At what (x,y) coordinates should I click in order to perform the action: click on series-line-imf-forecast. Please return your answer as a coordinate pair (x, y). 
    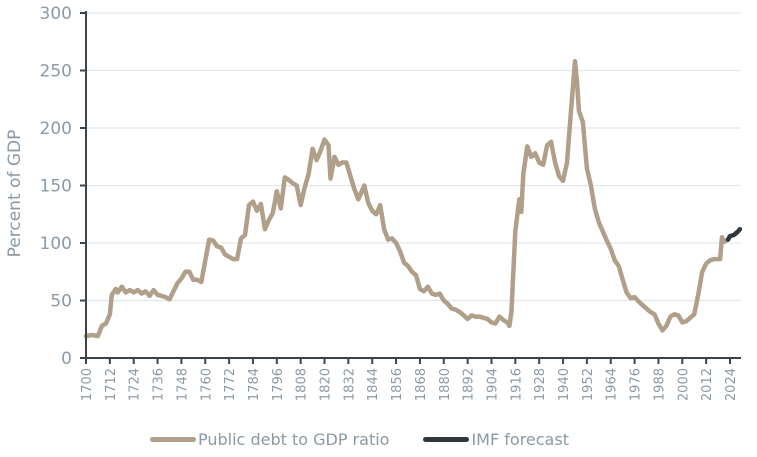
    Looking at the image, I should click on (734, 234).